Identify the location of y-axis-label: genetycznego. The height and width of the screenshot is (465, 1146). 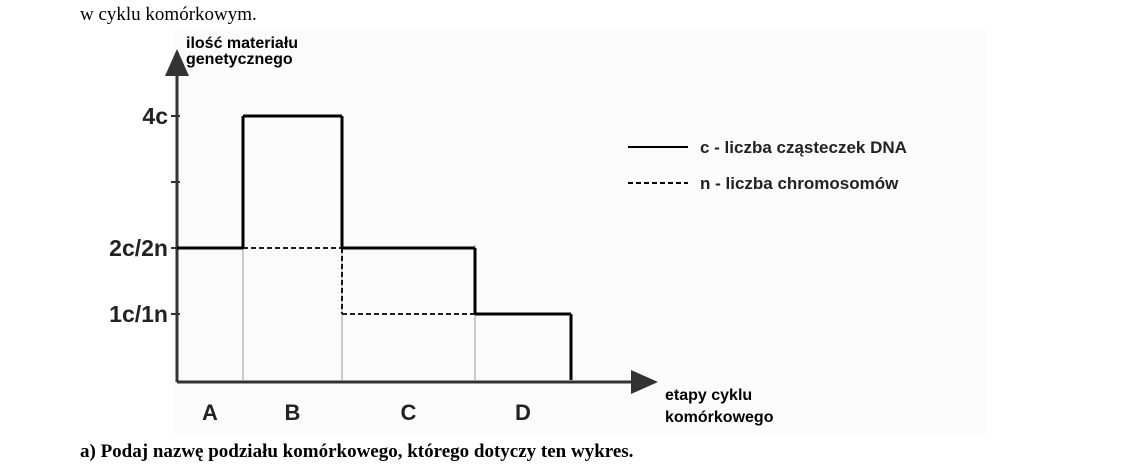
(239, 59).